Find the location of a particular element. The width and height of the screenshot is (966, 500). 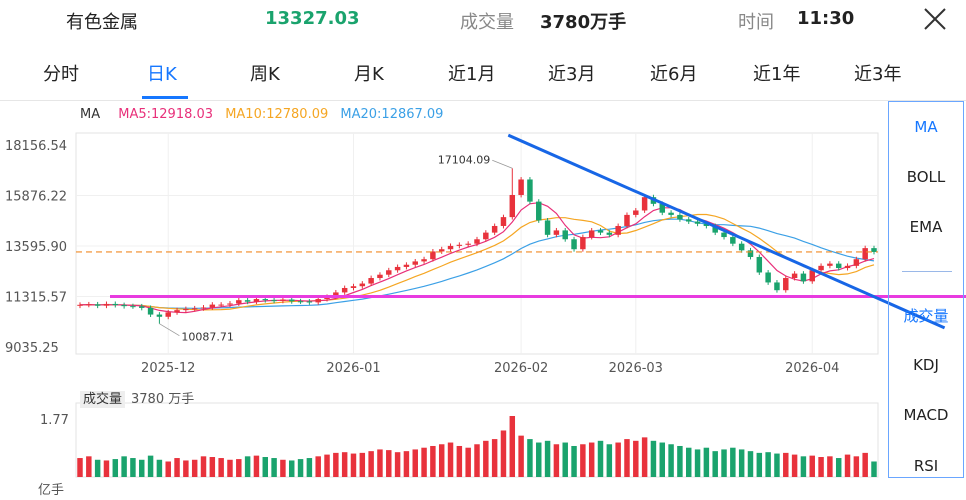

x-tick-label: 2026-02 is located at coordinates (521, 368).